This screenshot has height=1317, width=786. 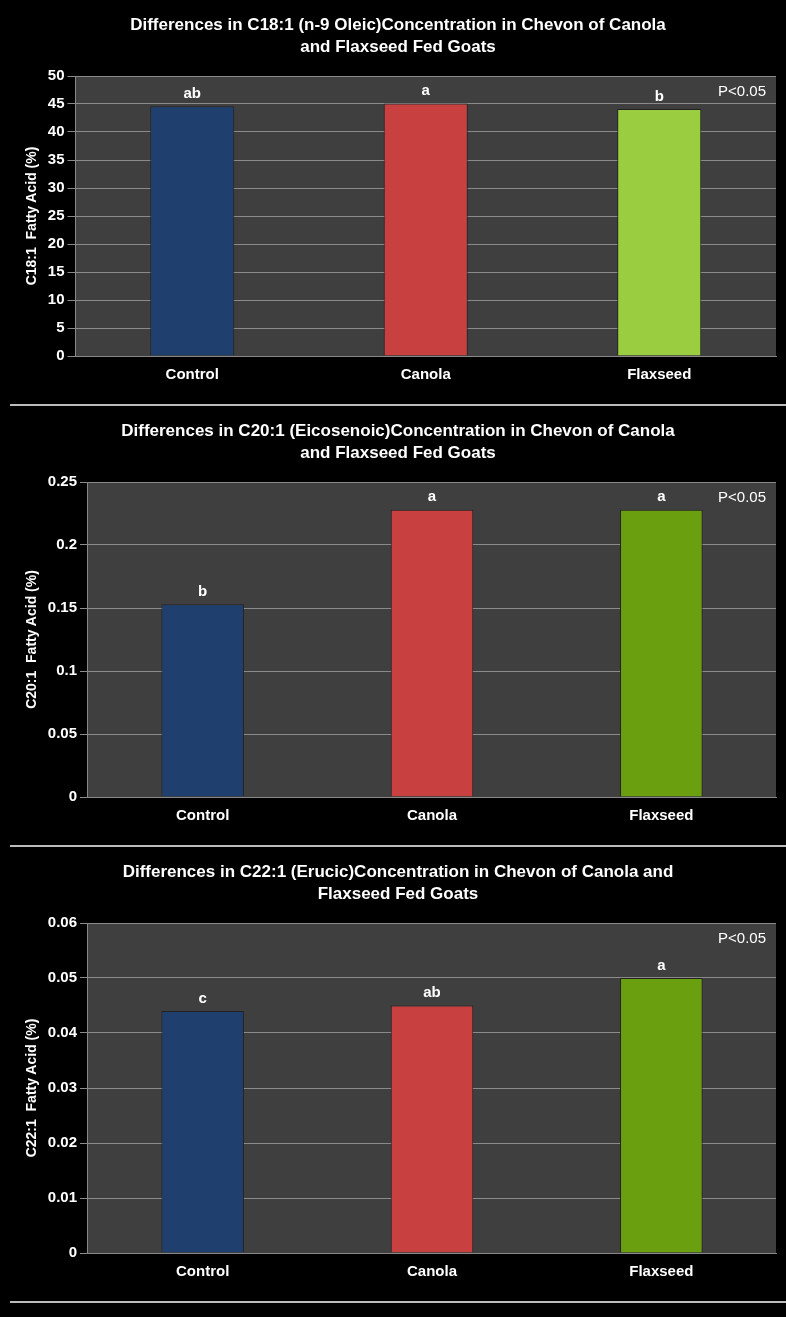 I want to click on y-tick-label: 25, so click(x=56, y=215).